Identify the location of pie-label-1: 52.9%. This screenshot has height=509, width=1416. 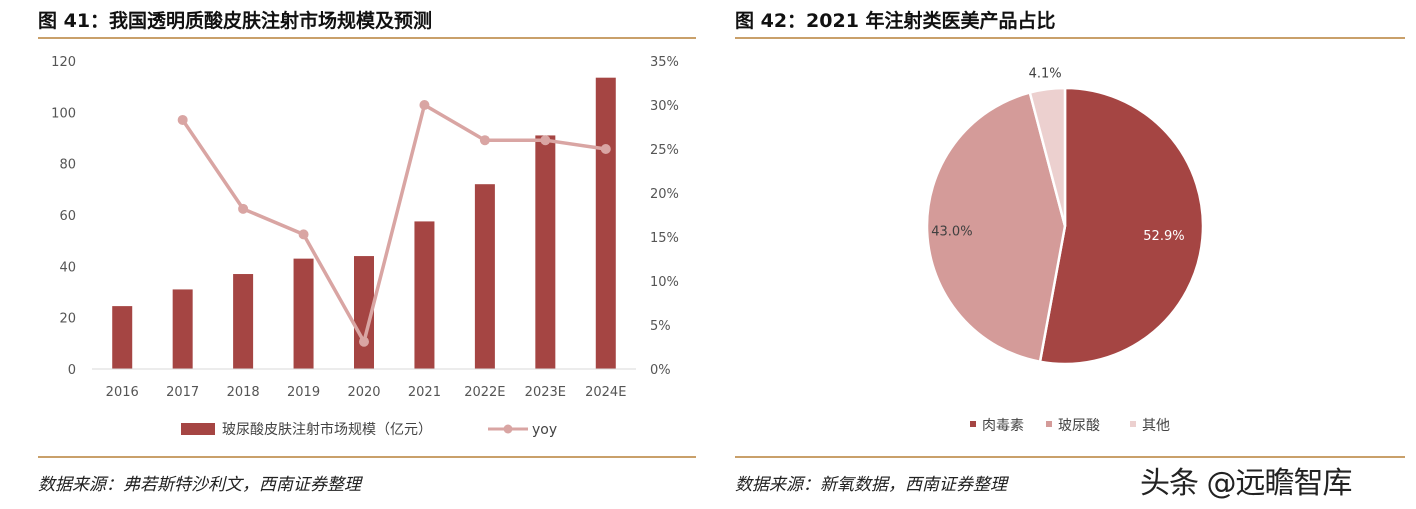
(1163, 236).